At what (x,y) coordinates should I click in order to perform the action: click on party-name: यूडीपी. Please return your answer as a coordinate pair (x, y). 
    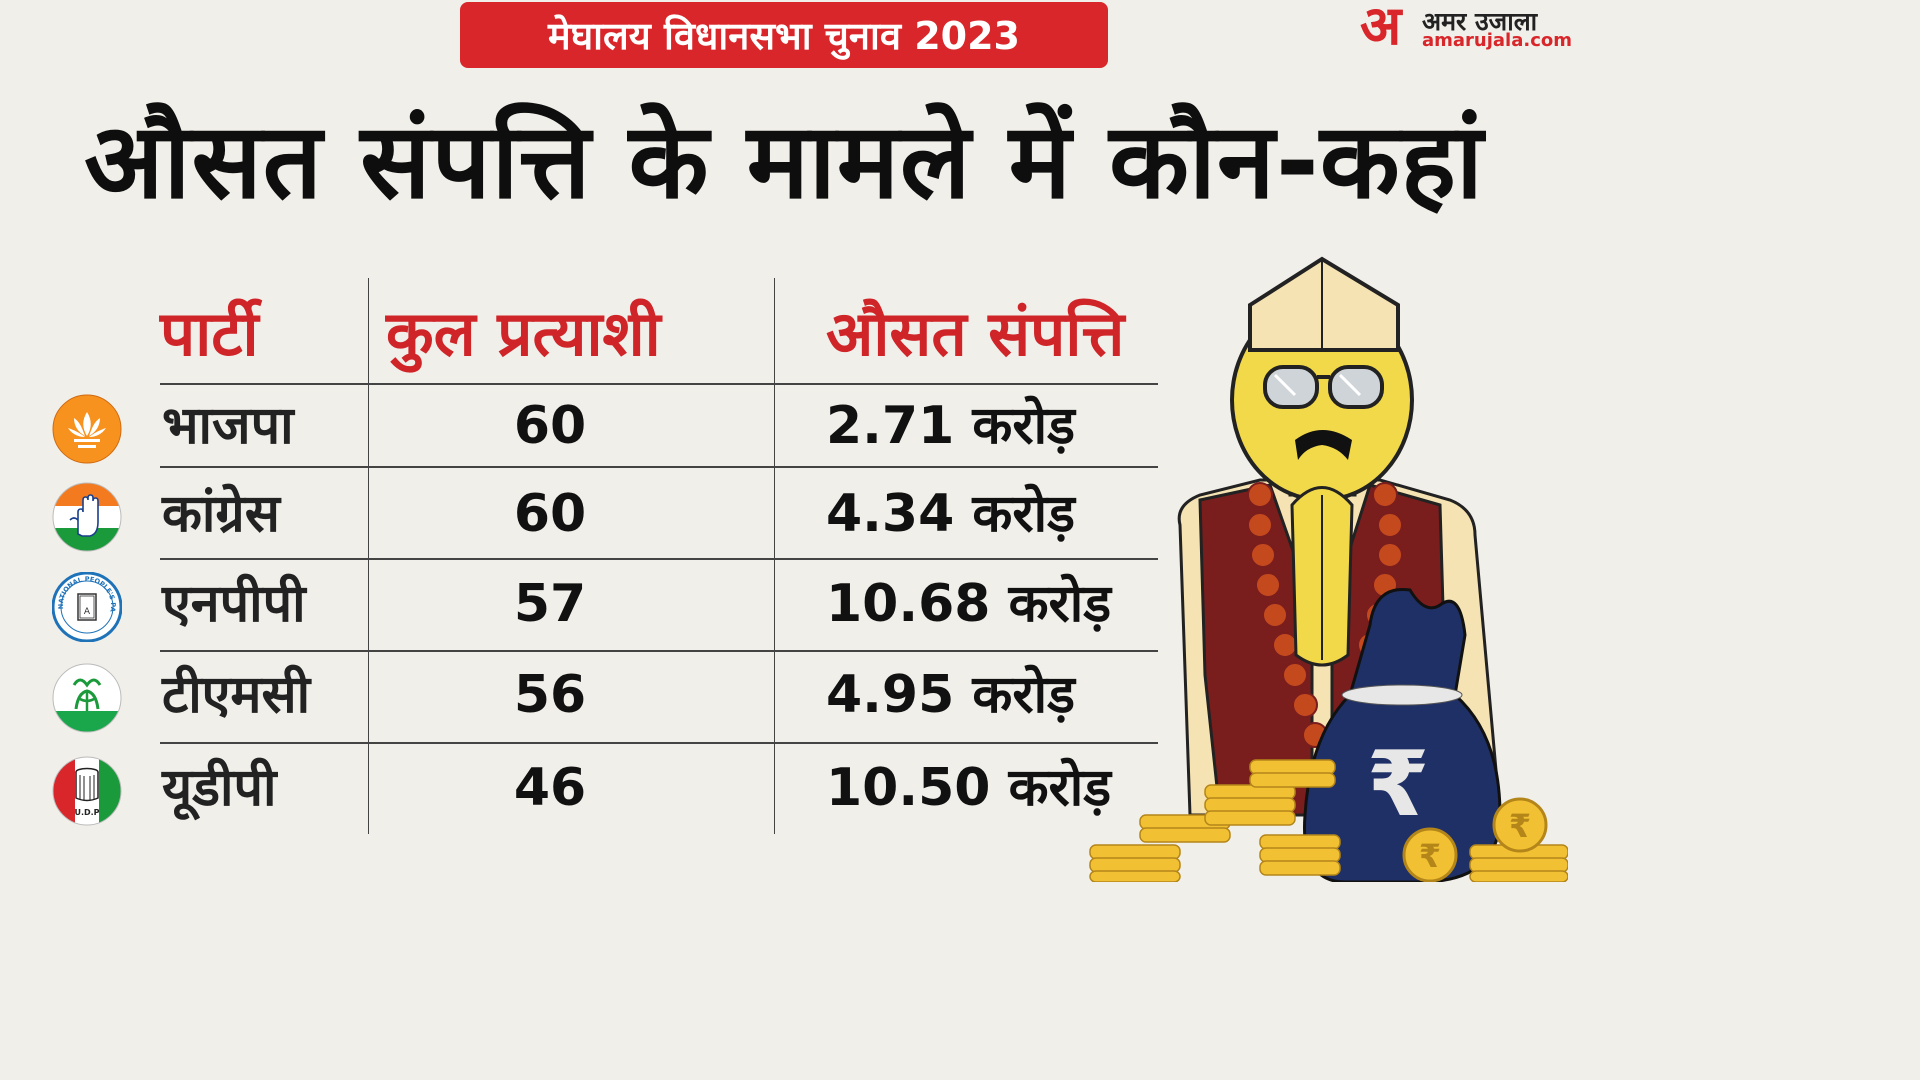
    Looking at the image, I should click on (219, 788).